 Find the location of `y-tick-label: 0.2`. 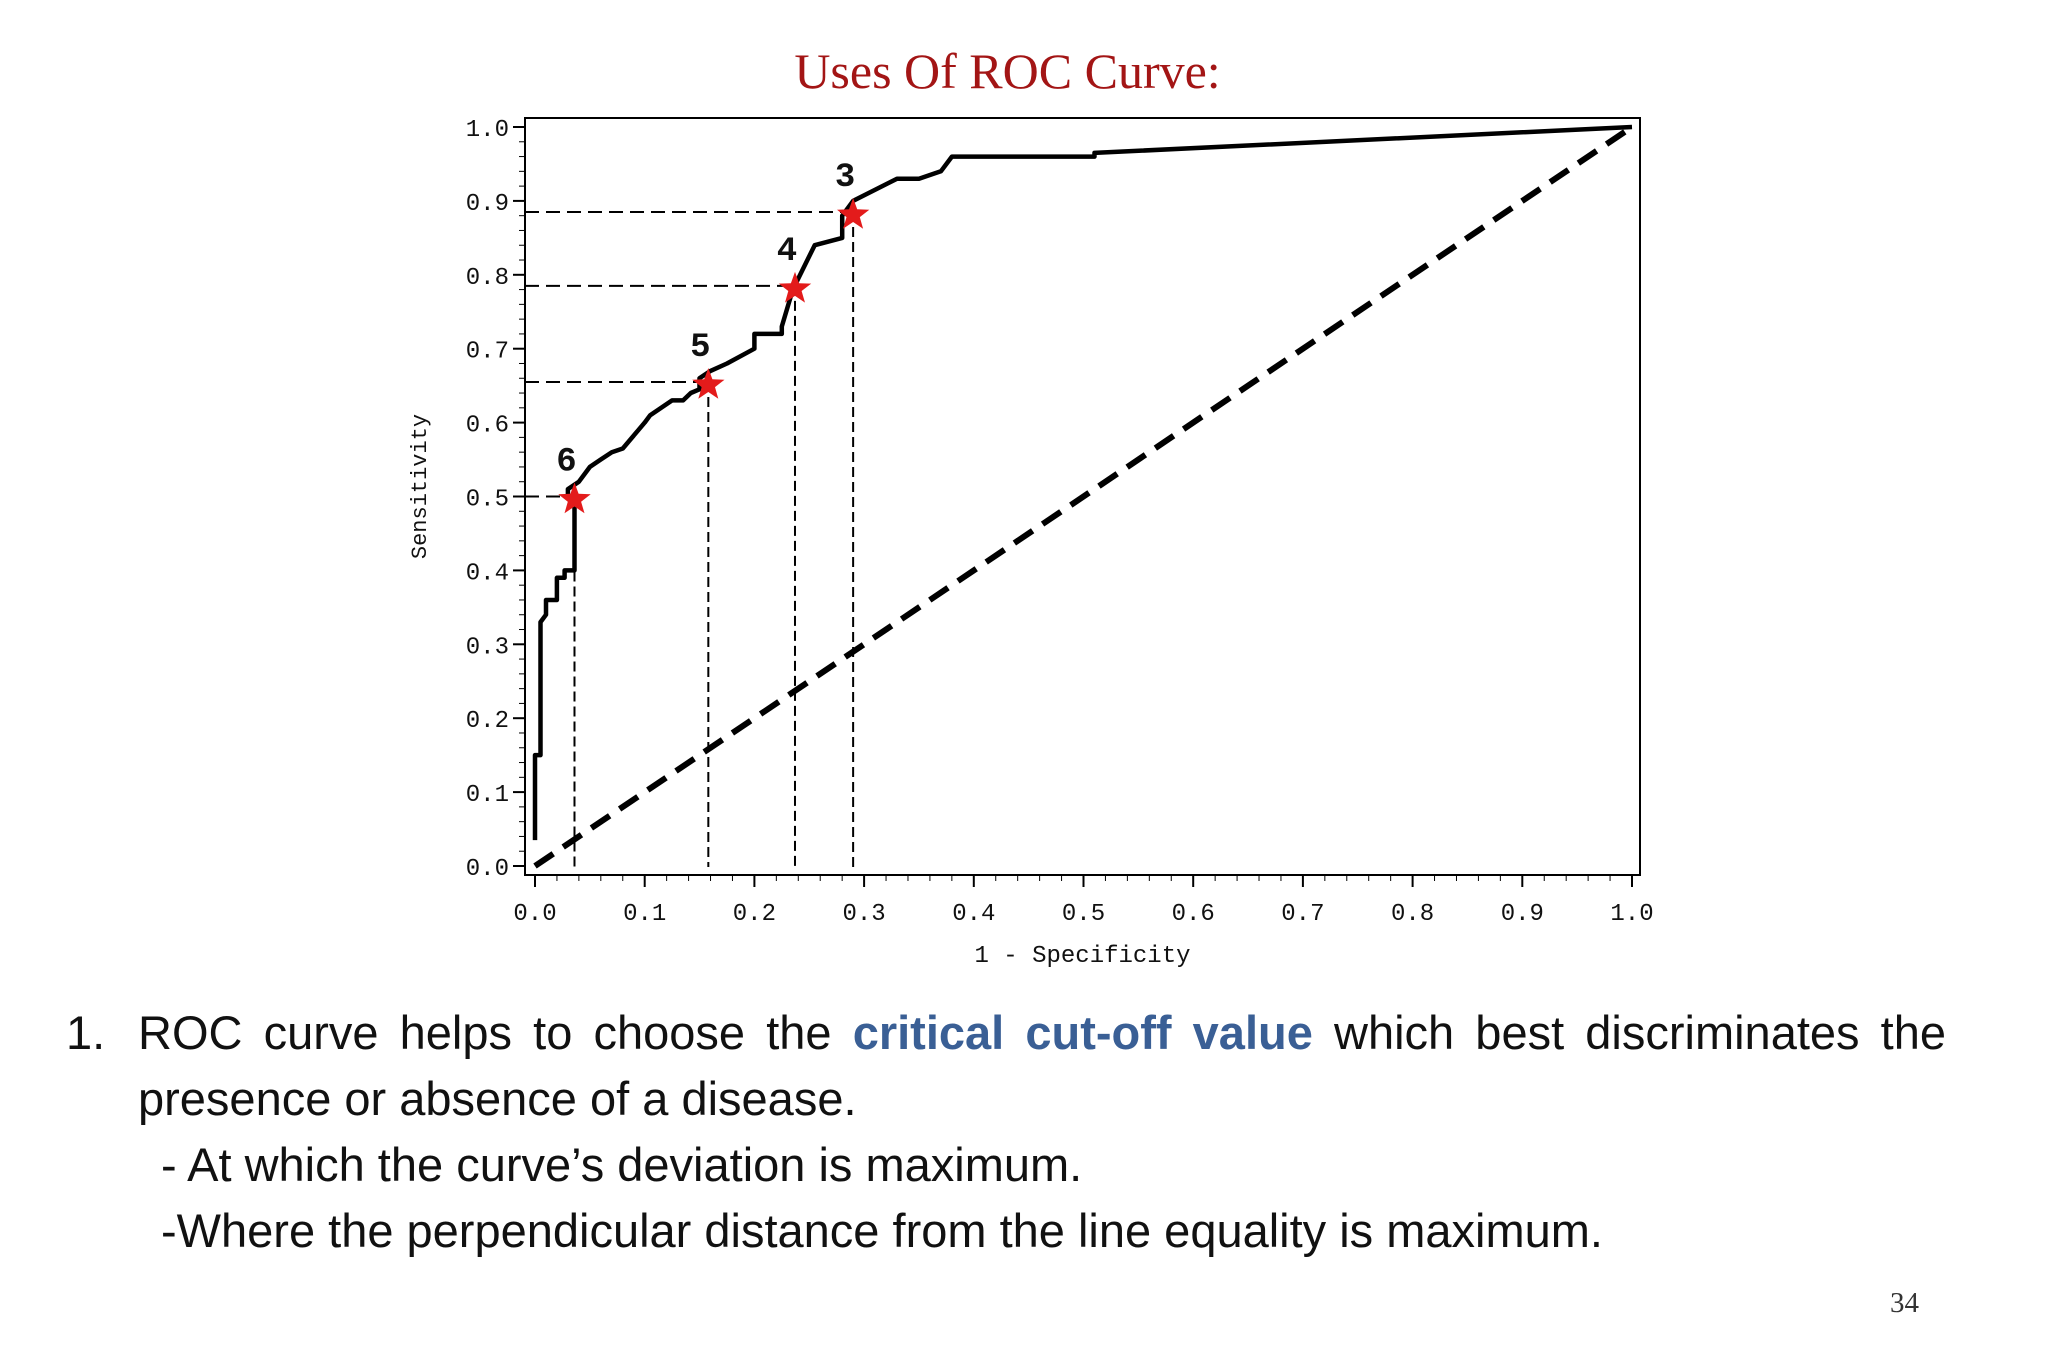

y-tick-label: 0.2 is located at coordinates (487, 721).